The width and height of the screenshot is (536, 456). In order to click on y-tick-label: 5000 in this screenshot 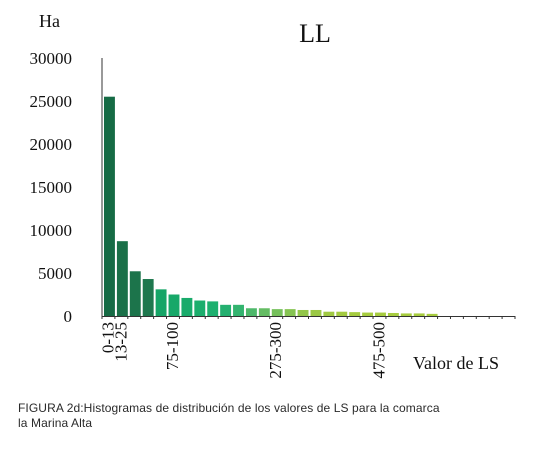, I will do `click(55, 273)`.